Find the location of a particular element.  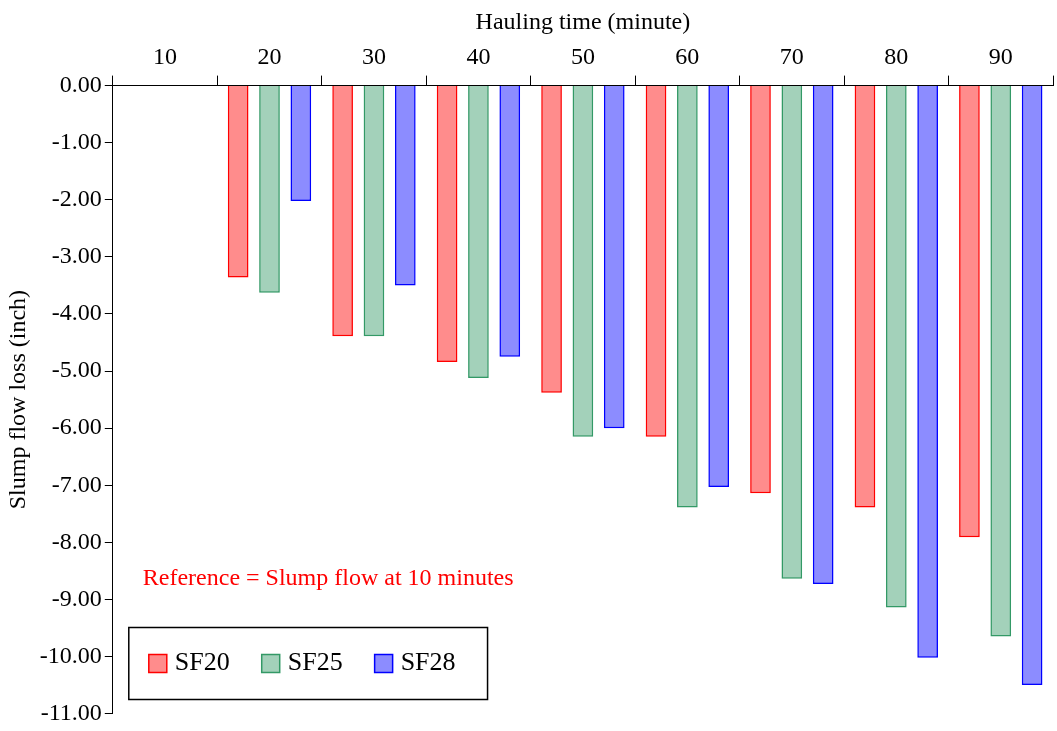

y-tick-label: -2.00 is located at coordinates (76, 198).